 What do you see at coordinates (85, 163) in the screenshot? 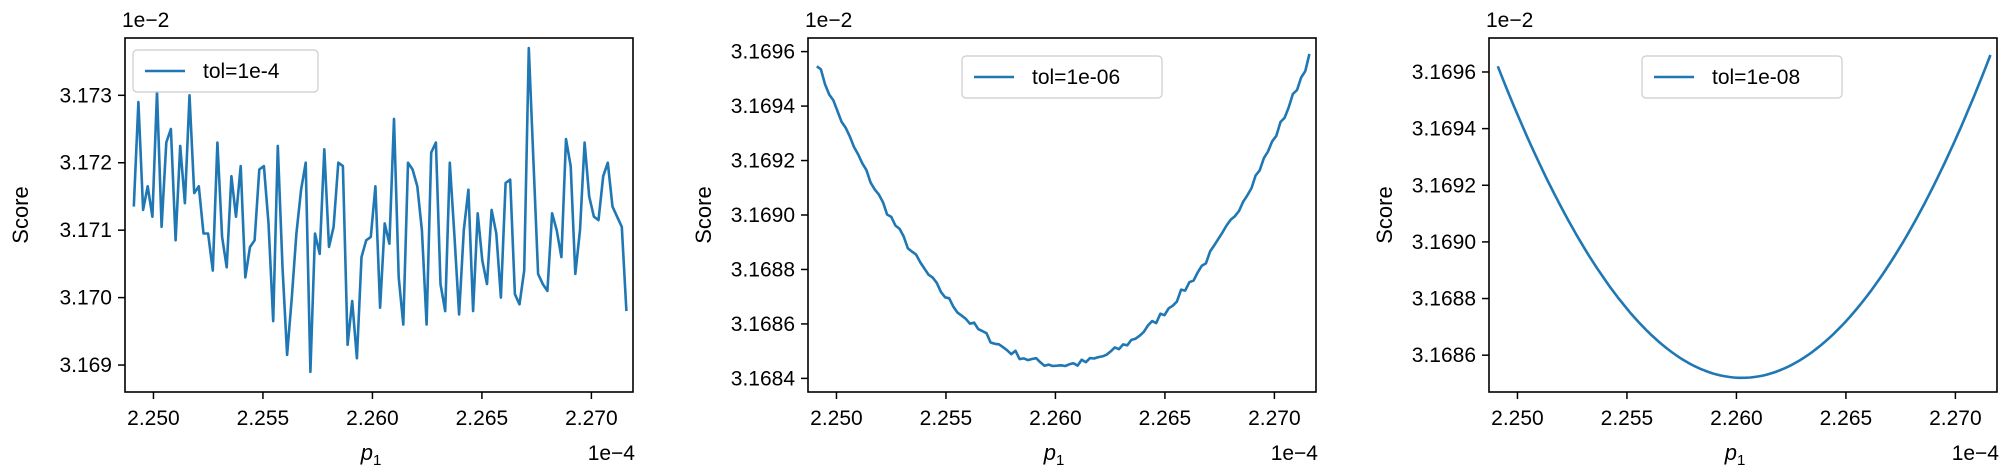
I see `y-tick-label: 3.172` at bounding box center [85, 163].